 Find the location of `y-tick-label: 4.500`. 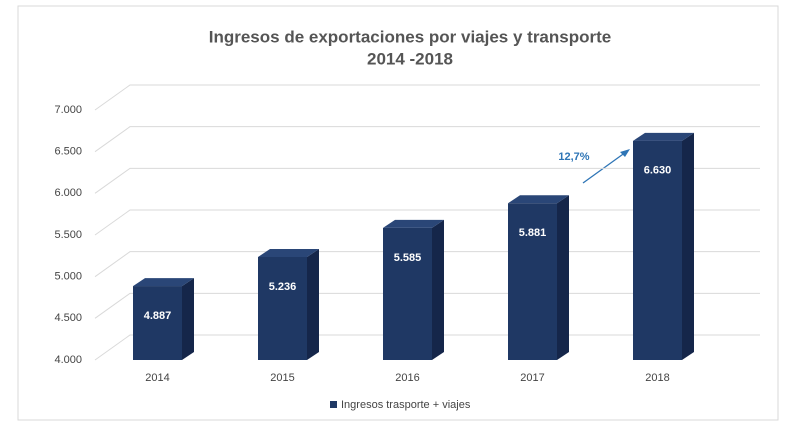

y-tick-label: 4.500 is located at coordinates (68, 318).